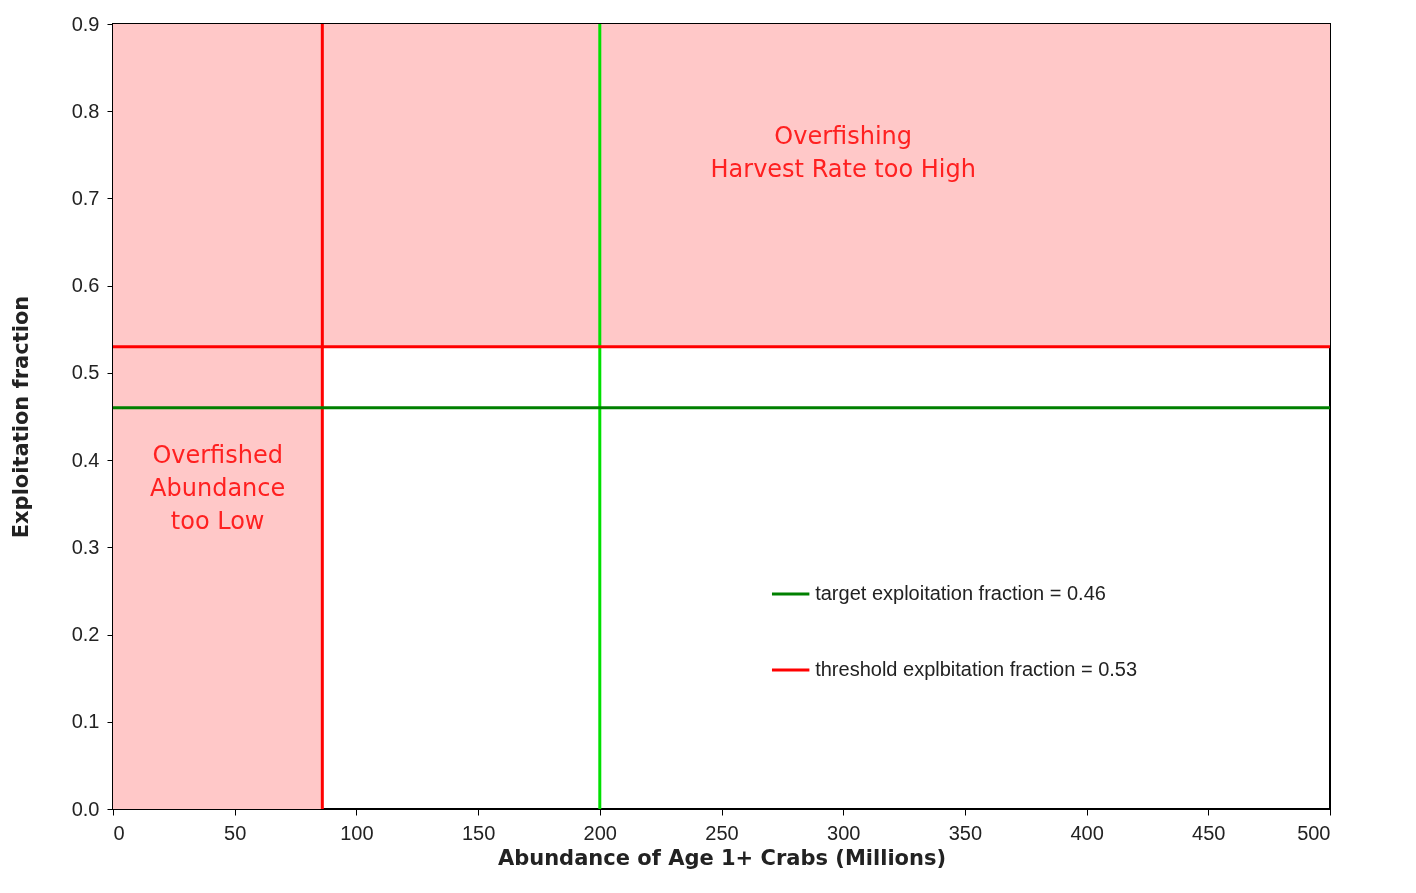 This screenshot has width=1416, height=893. What do you see at coordinates (976, 669) in the screenshot?
I see `legend-label: threshold explbitation fraction = 0.53` at bounding box center [976, 669].